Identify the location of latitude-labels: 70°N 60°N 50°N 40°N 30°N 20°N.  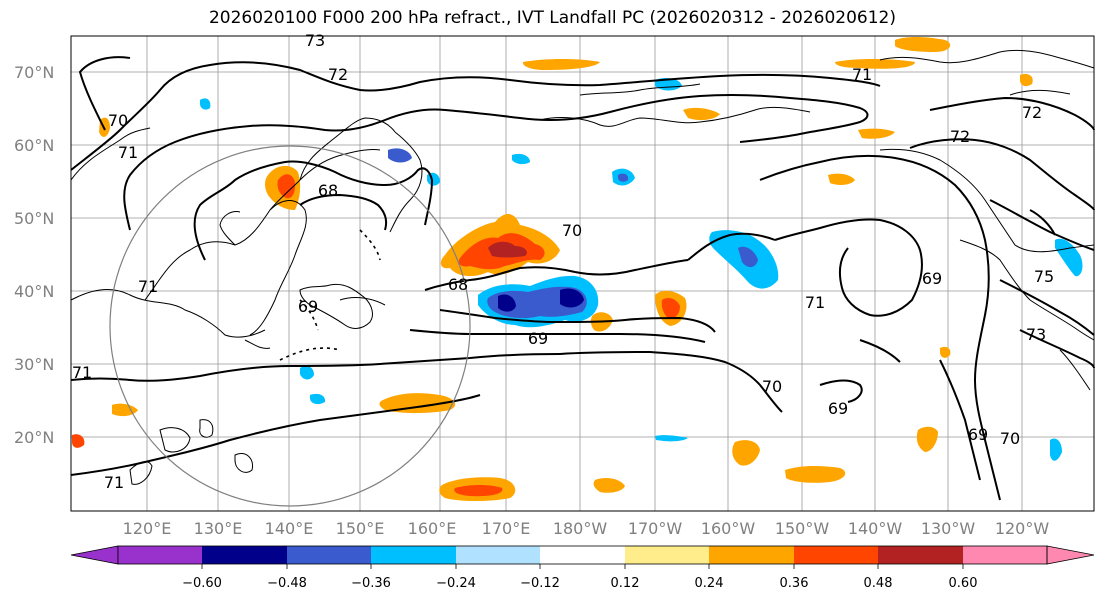
(34, 255).